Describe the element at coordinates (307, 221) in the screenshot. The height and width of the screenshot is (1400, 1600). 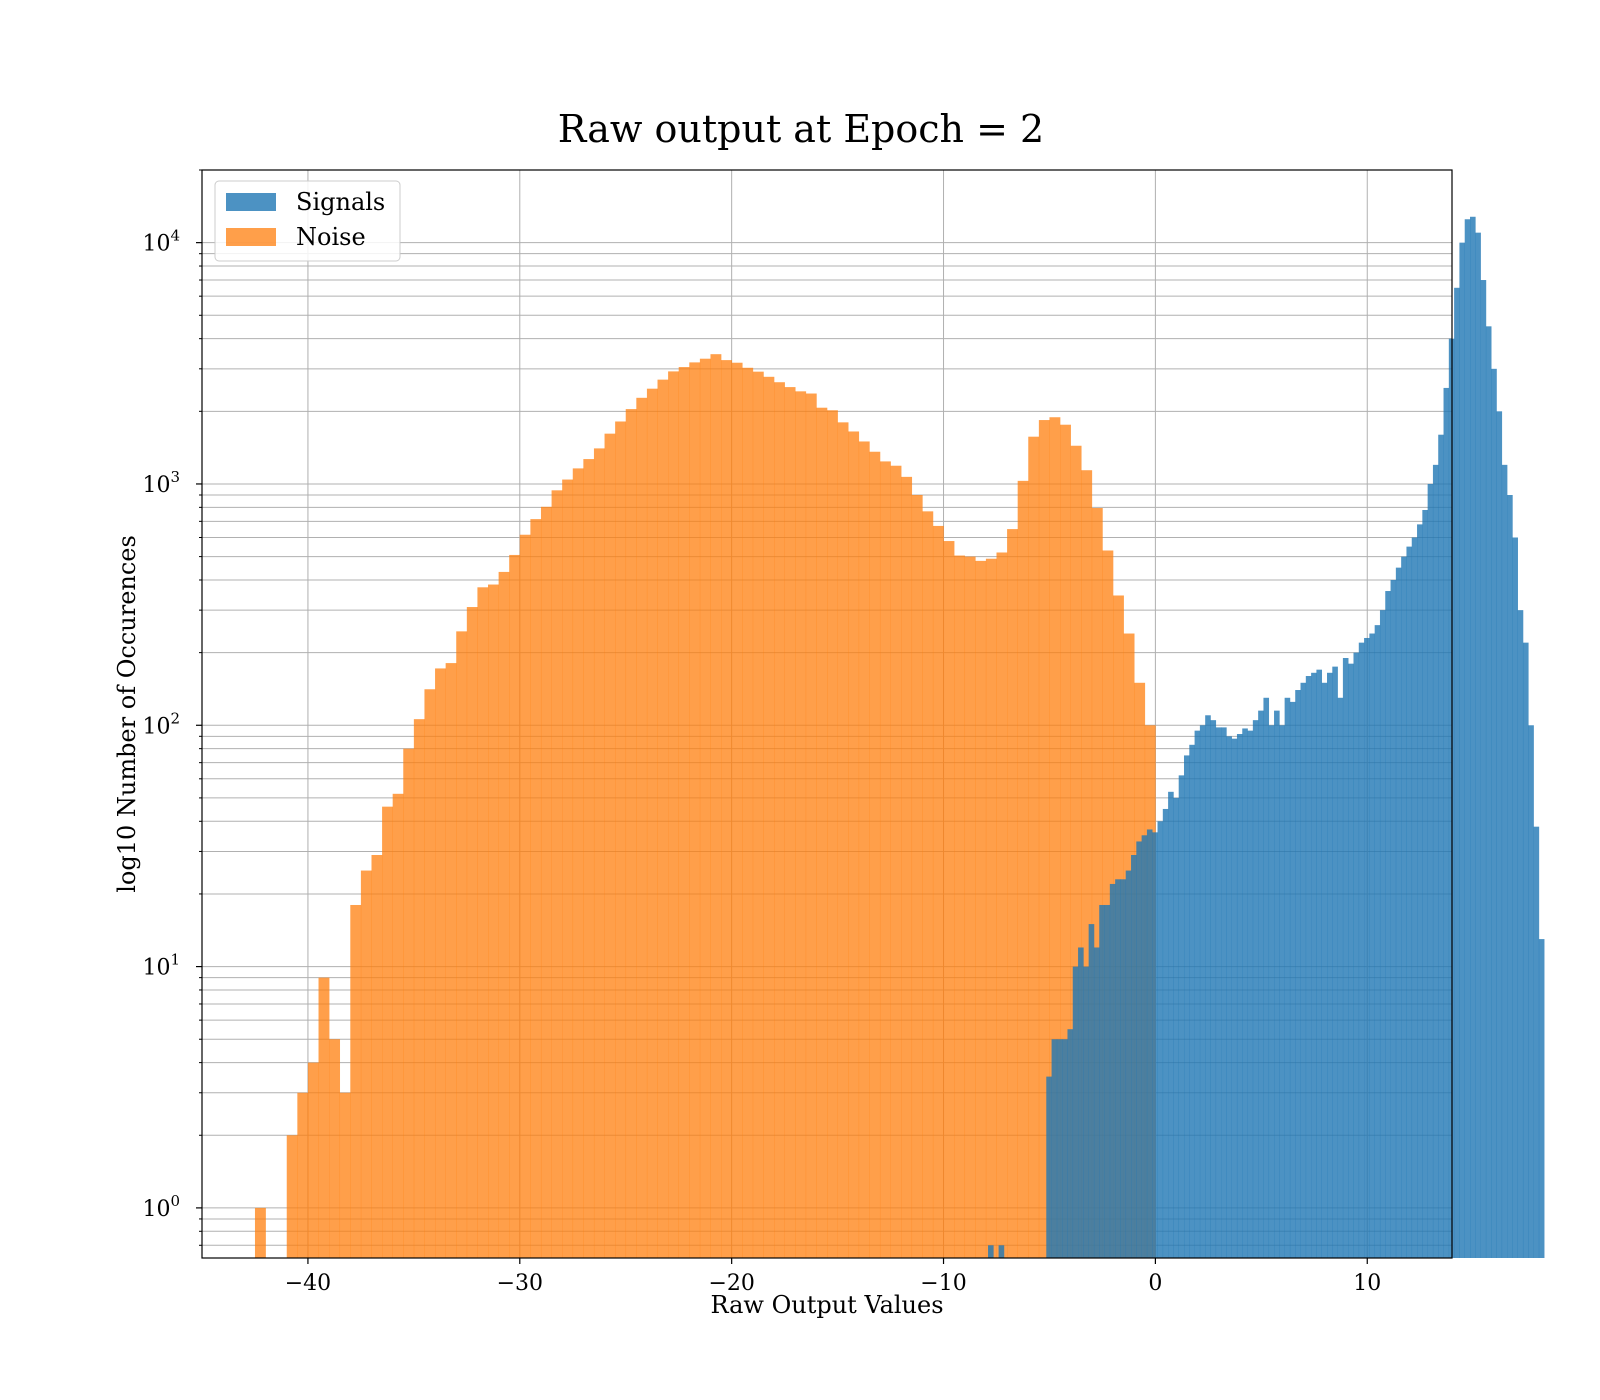
I see `legend: Signals Noise` at that location.